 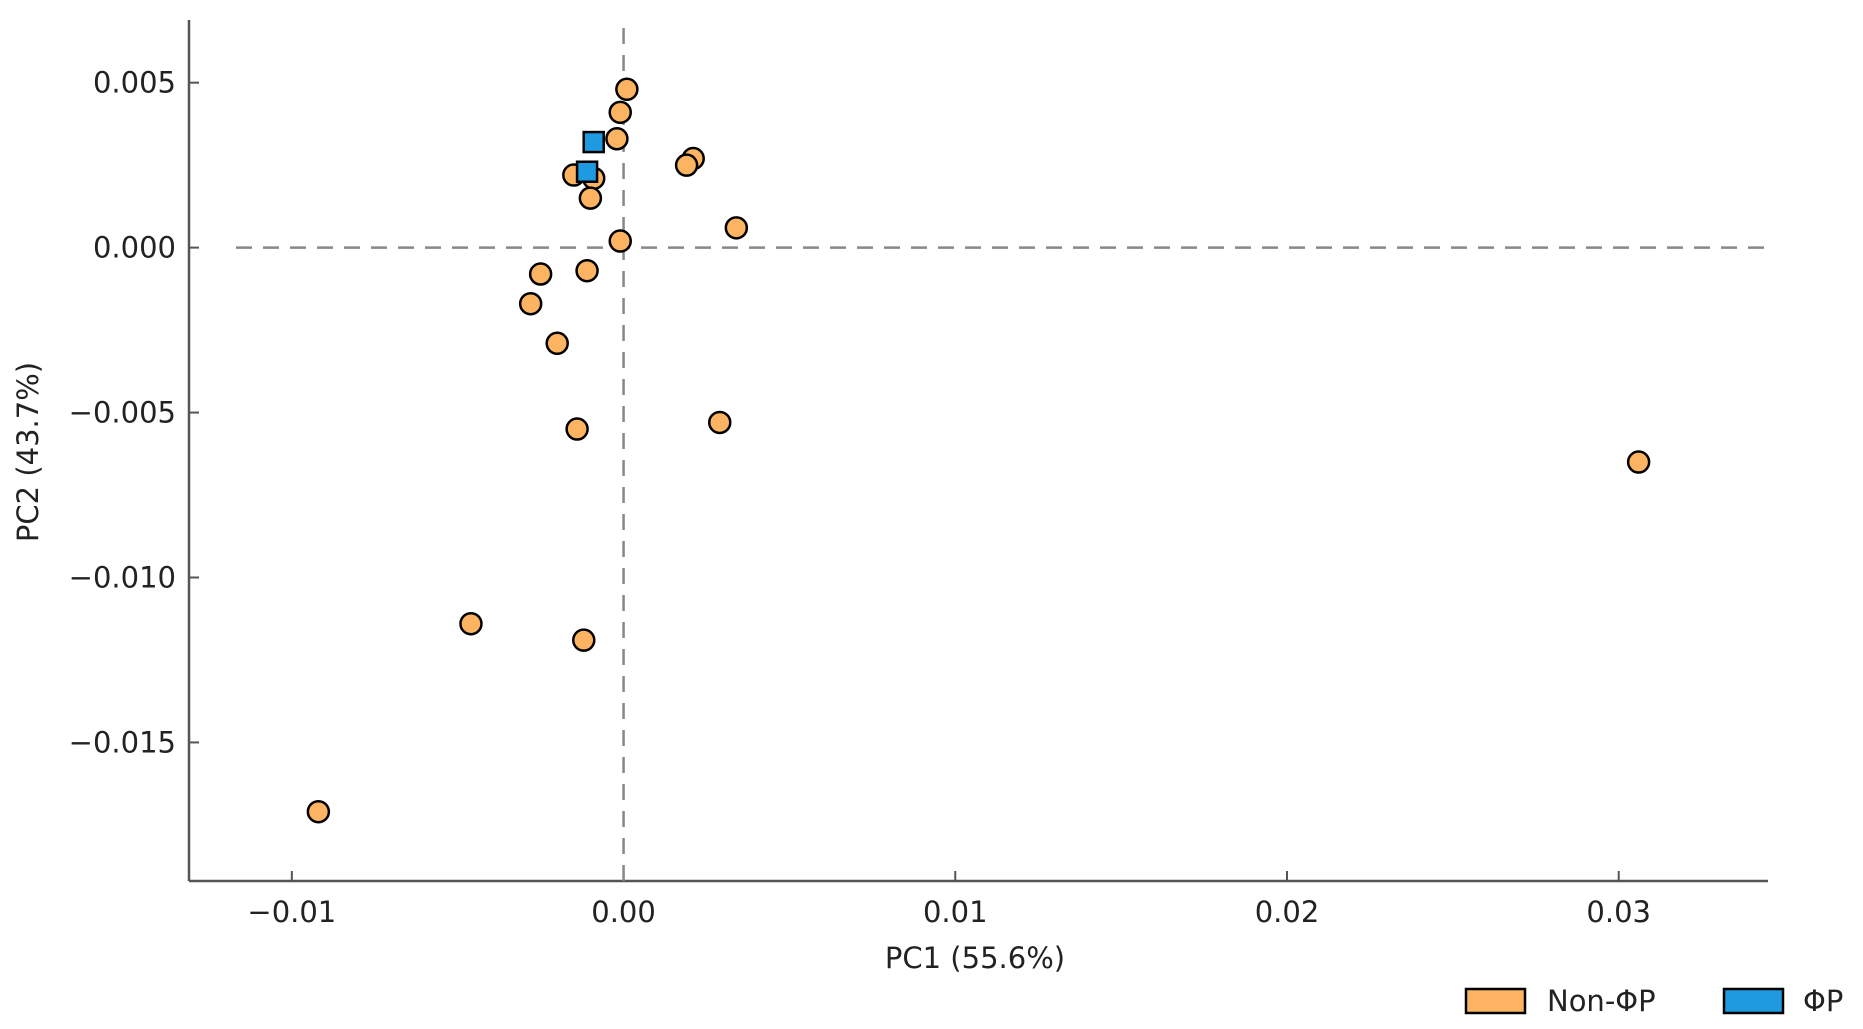 I want to click on x-axis-title: PC1 (55.6%), so click(x=975, y=958).